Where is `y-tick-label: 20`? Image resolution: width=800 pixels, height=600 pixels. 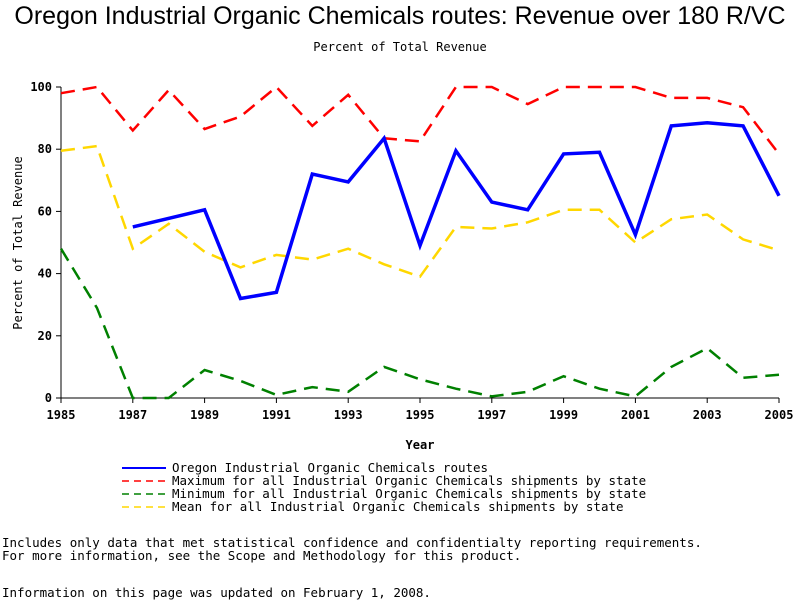
y-tick-label: 20 is located at coordinates (45, 336).